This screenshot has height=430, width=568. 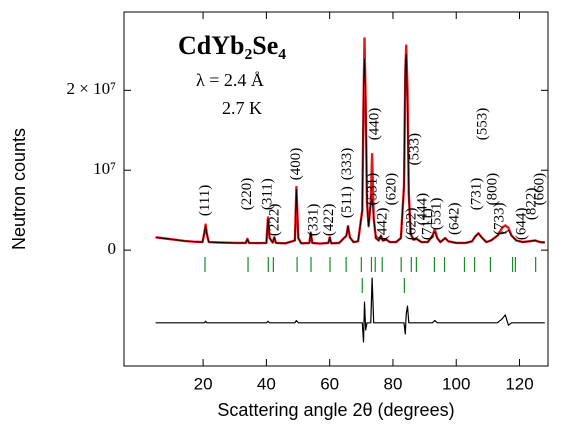 What do you see at coordinates (329, 383) in the screenshot?
I see `x-tick-label: 60` at bounding box center [329, 383].